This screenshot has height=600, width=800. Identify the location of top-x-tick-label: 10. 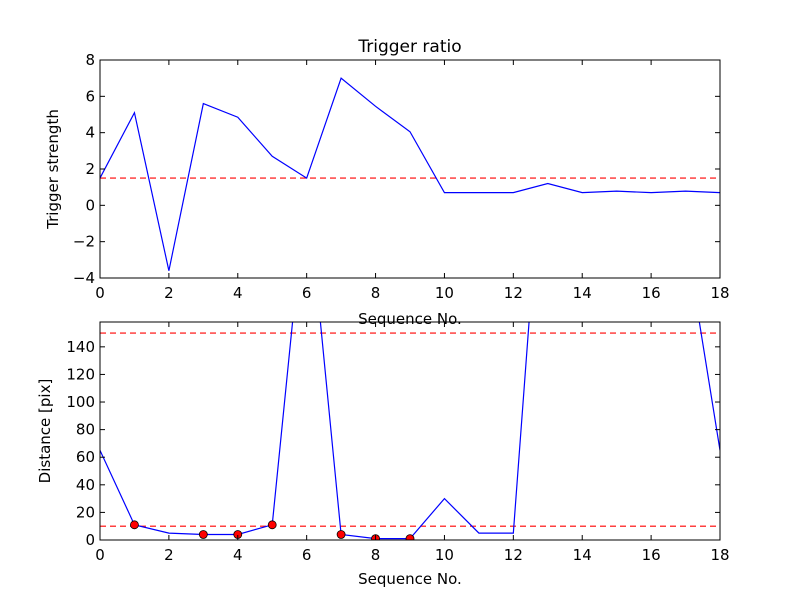
(444, 293).